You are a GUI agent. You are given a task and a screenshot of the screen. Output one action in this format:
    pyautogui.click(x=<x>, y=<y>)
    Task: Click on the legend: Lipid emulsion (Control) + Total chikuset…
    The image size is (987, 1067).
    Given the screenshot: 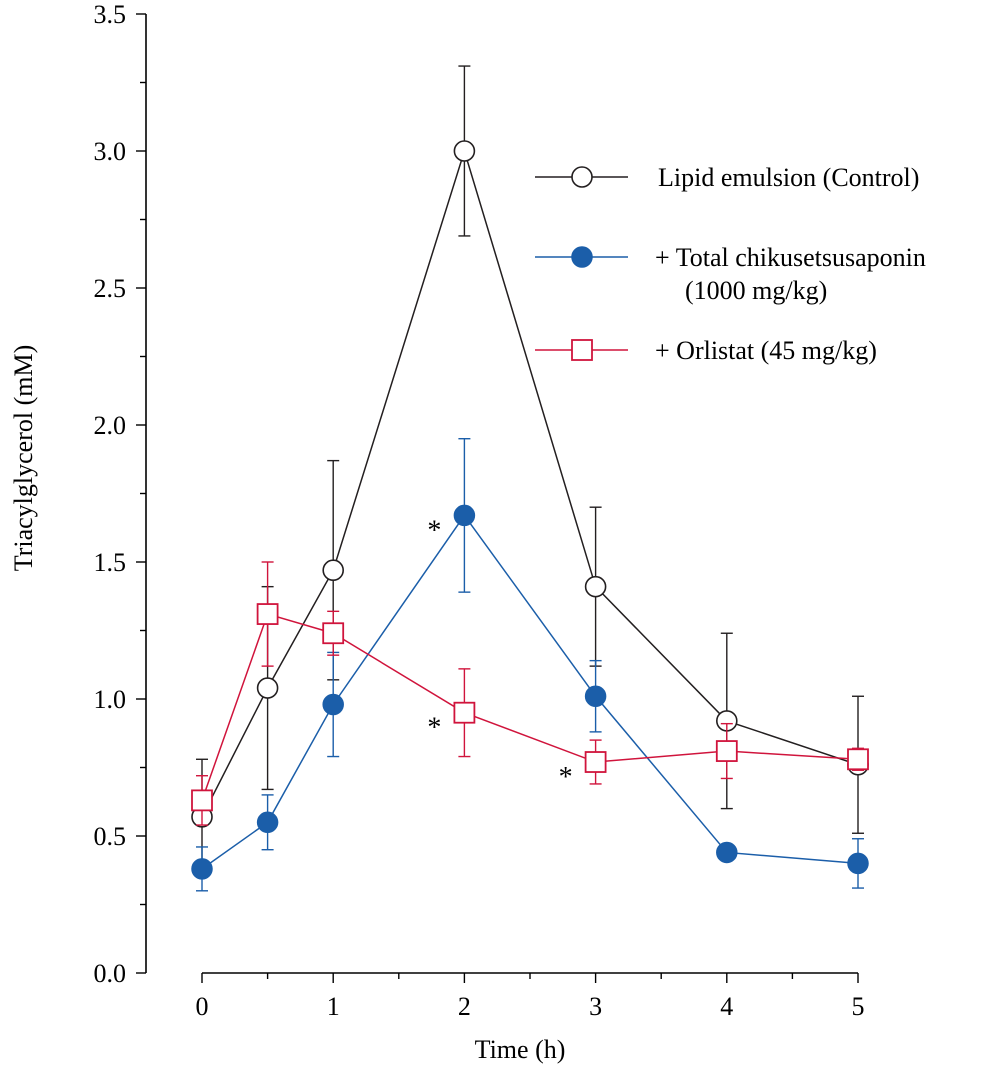 What is the action you would take?
    pyautogui.click(x=730, y=264)
    